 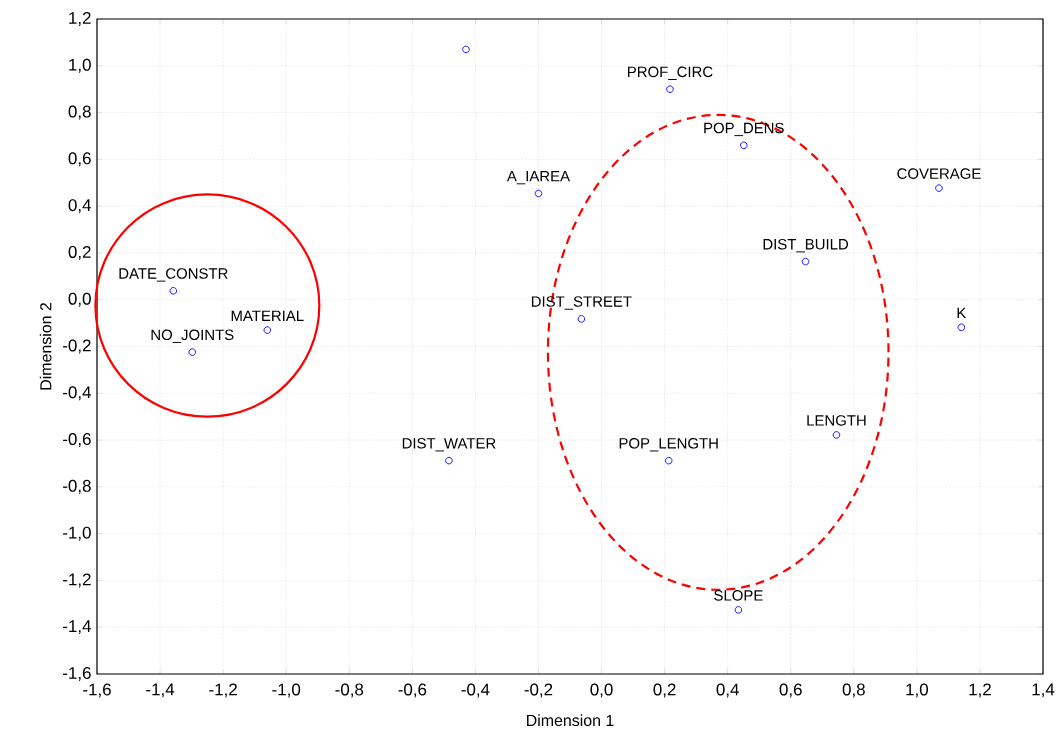 What do you see at coordinates (77, 533) in the screenshot?
I see `y-tick-label: -1,0` at bounding box center [77, 533].